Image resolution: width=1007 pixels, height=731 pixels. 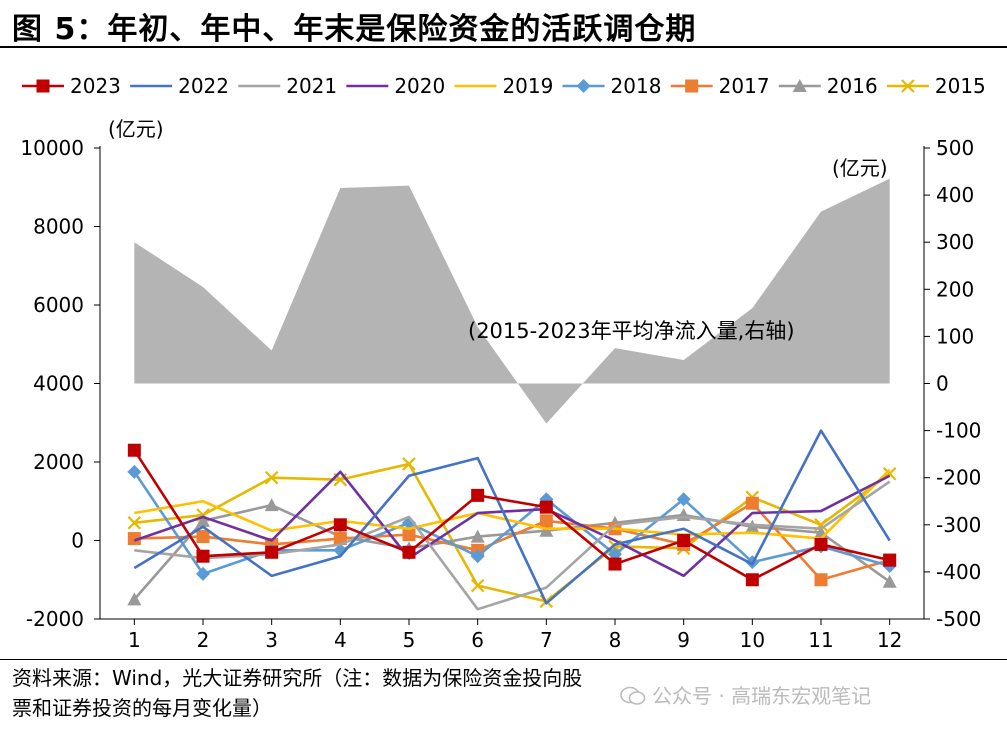 I want to click on series-line-2021, so click(x=512, y=545).